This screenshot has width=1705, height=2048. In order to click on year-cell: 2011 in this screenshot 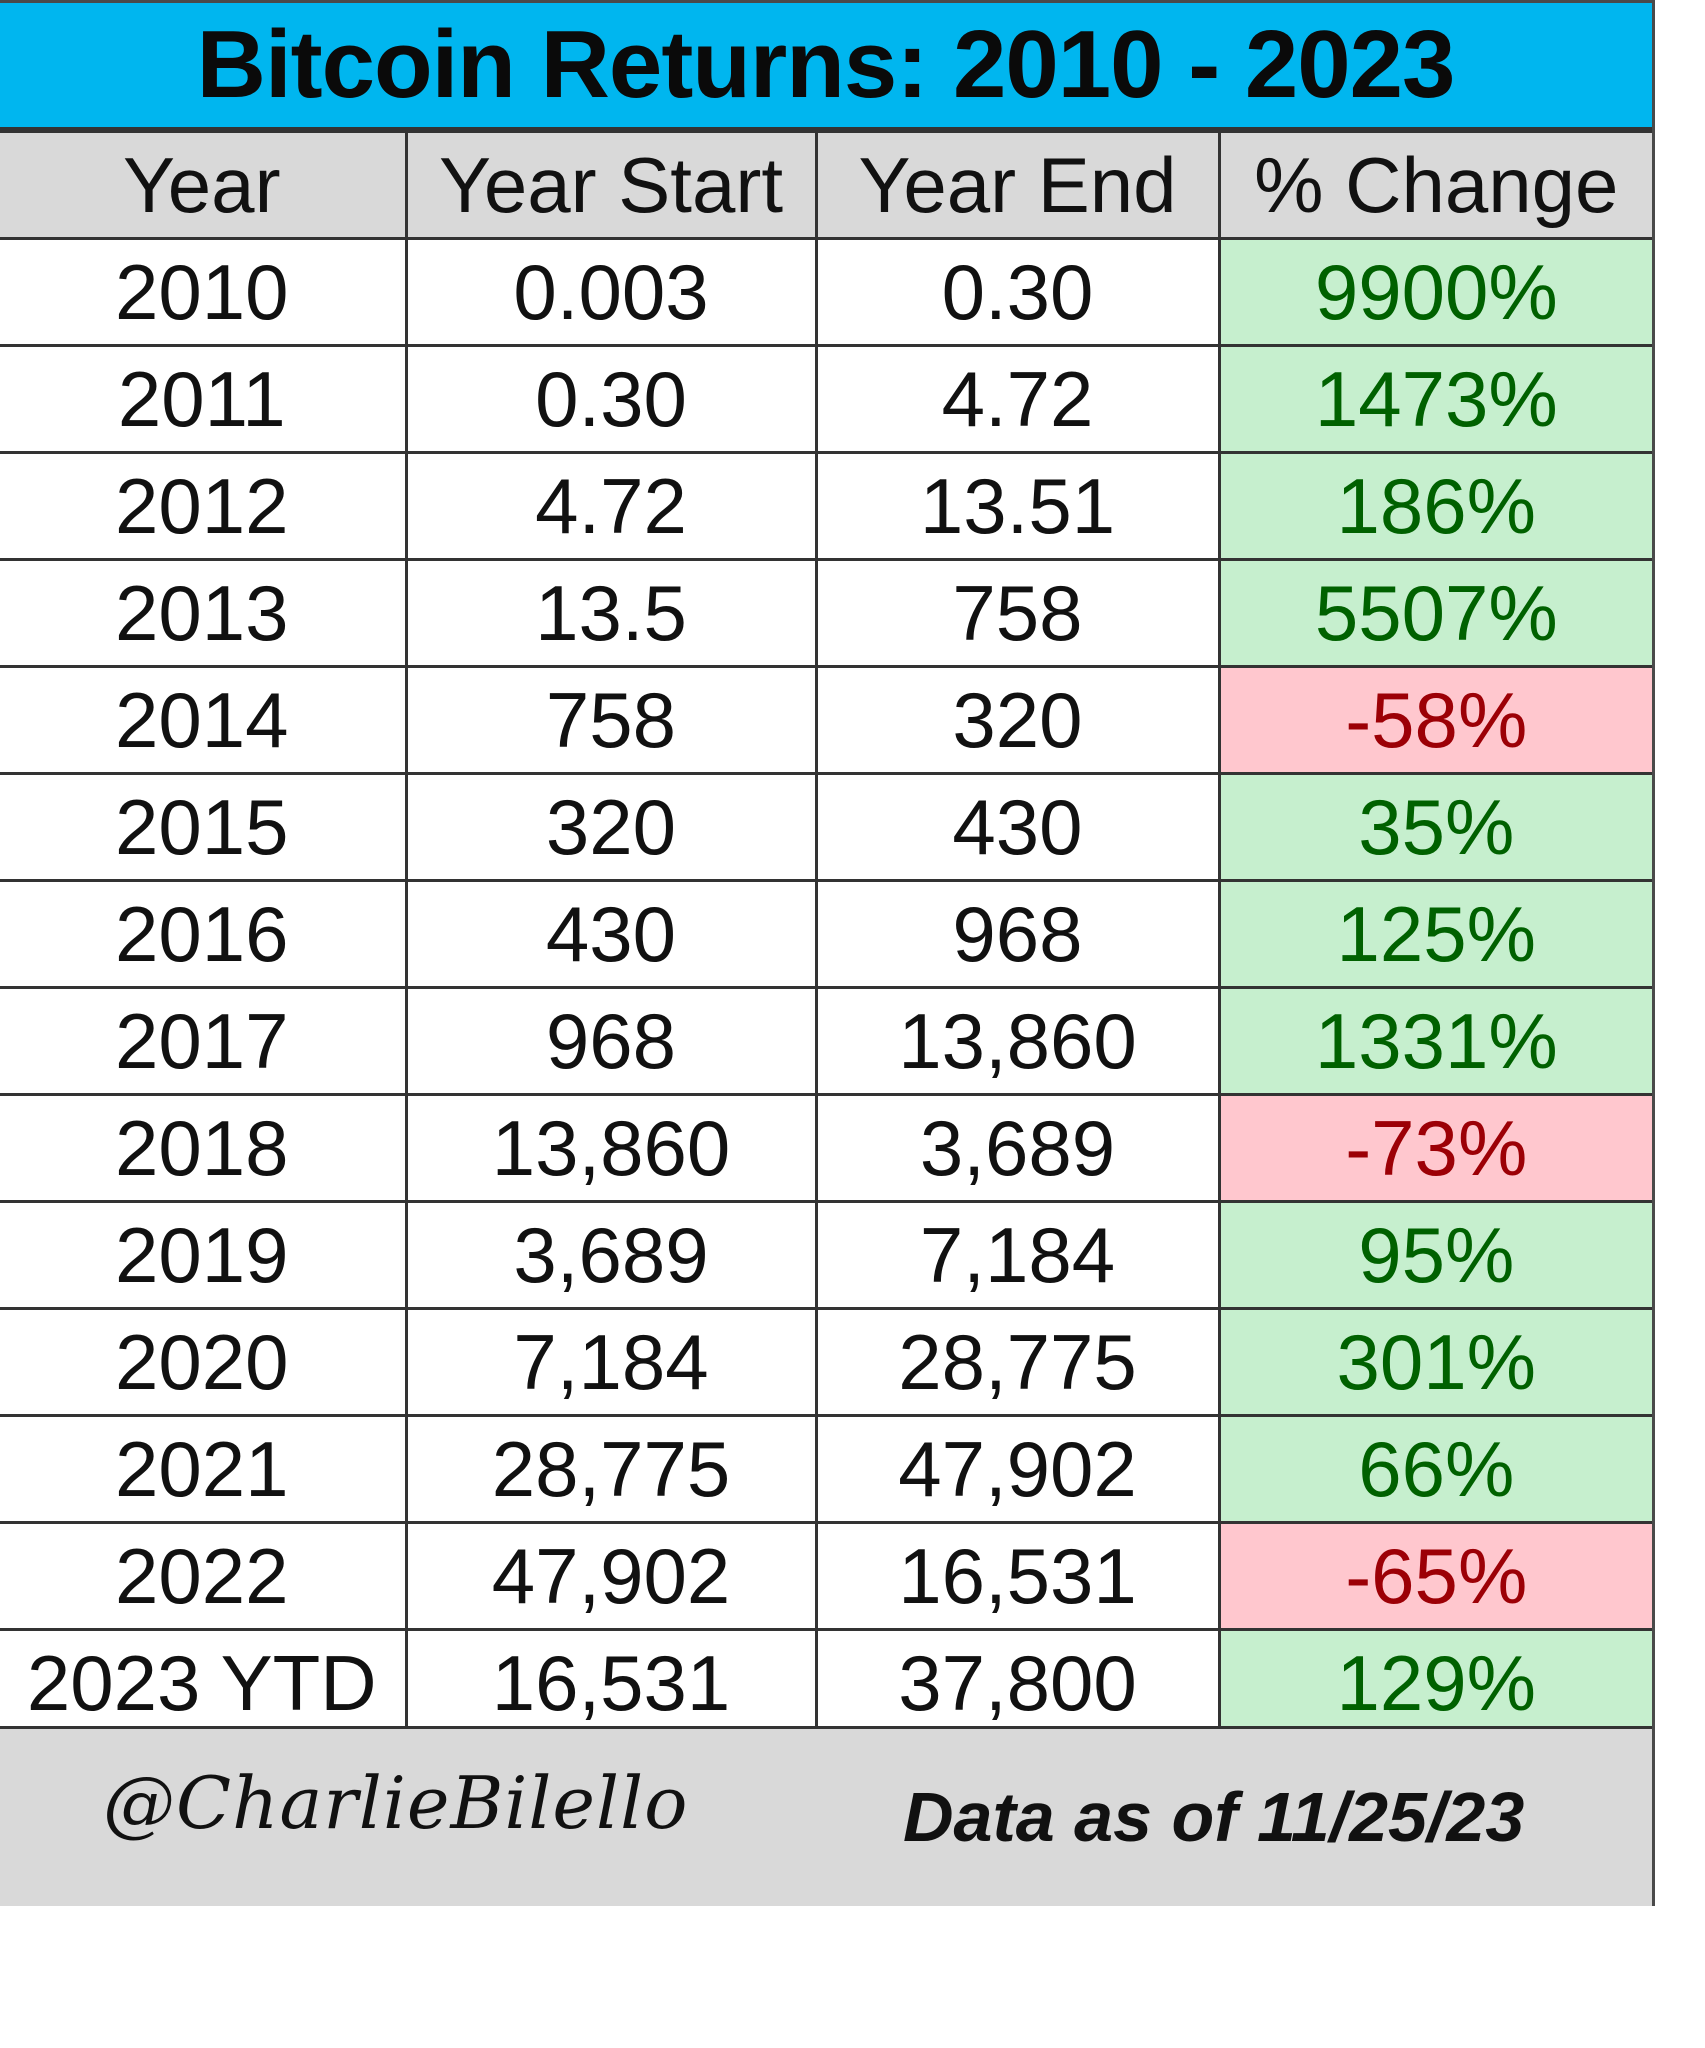, I will do `click(204, 399)`.